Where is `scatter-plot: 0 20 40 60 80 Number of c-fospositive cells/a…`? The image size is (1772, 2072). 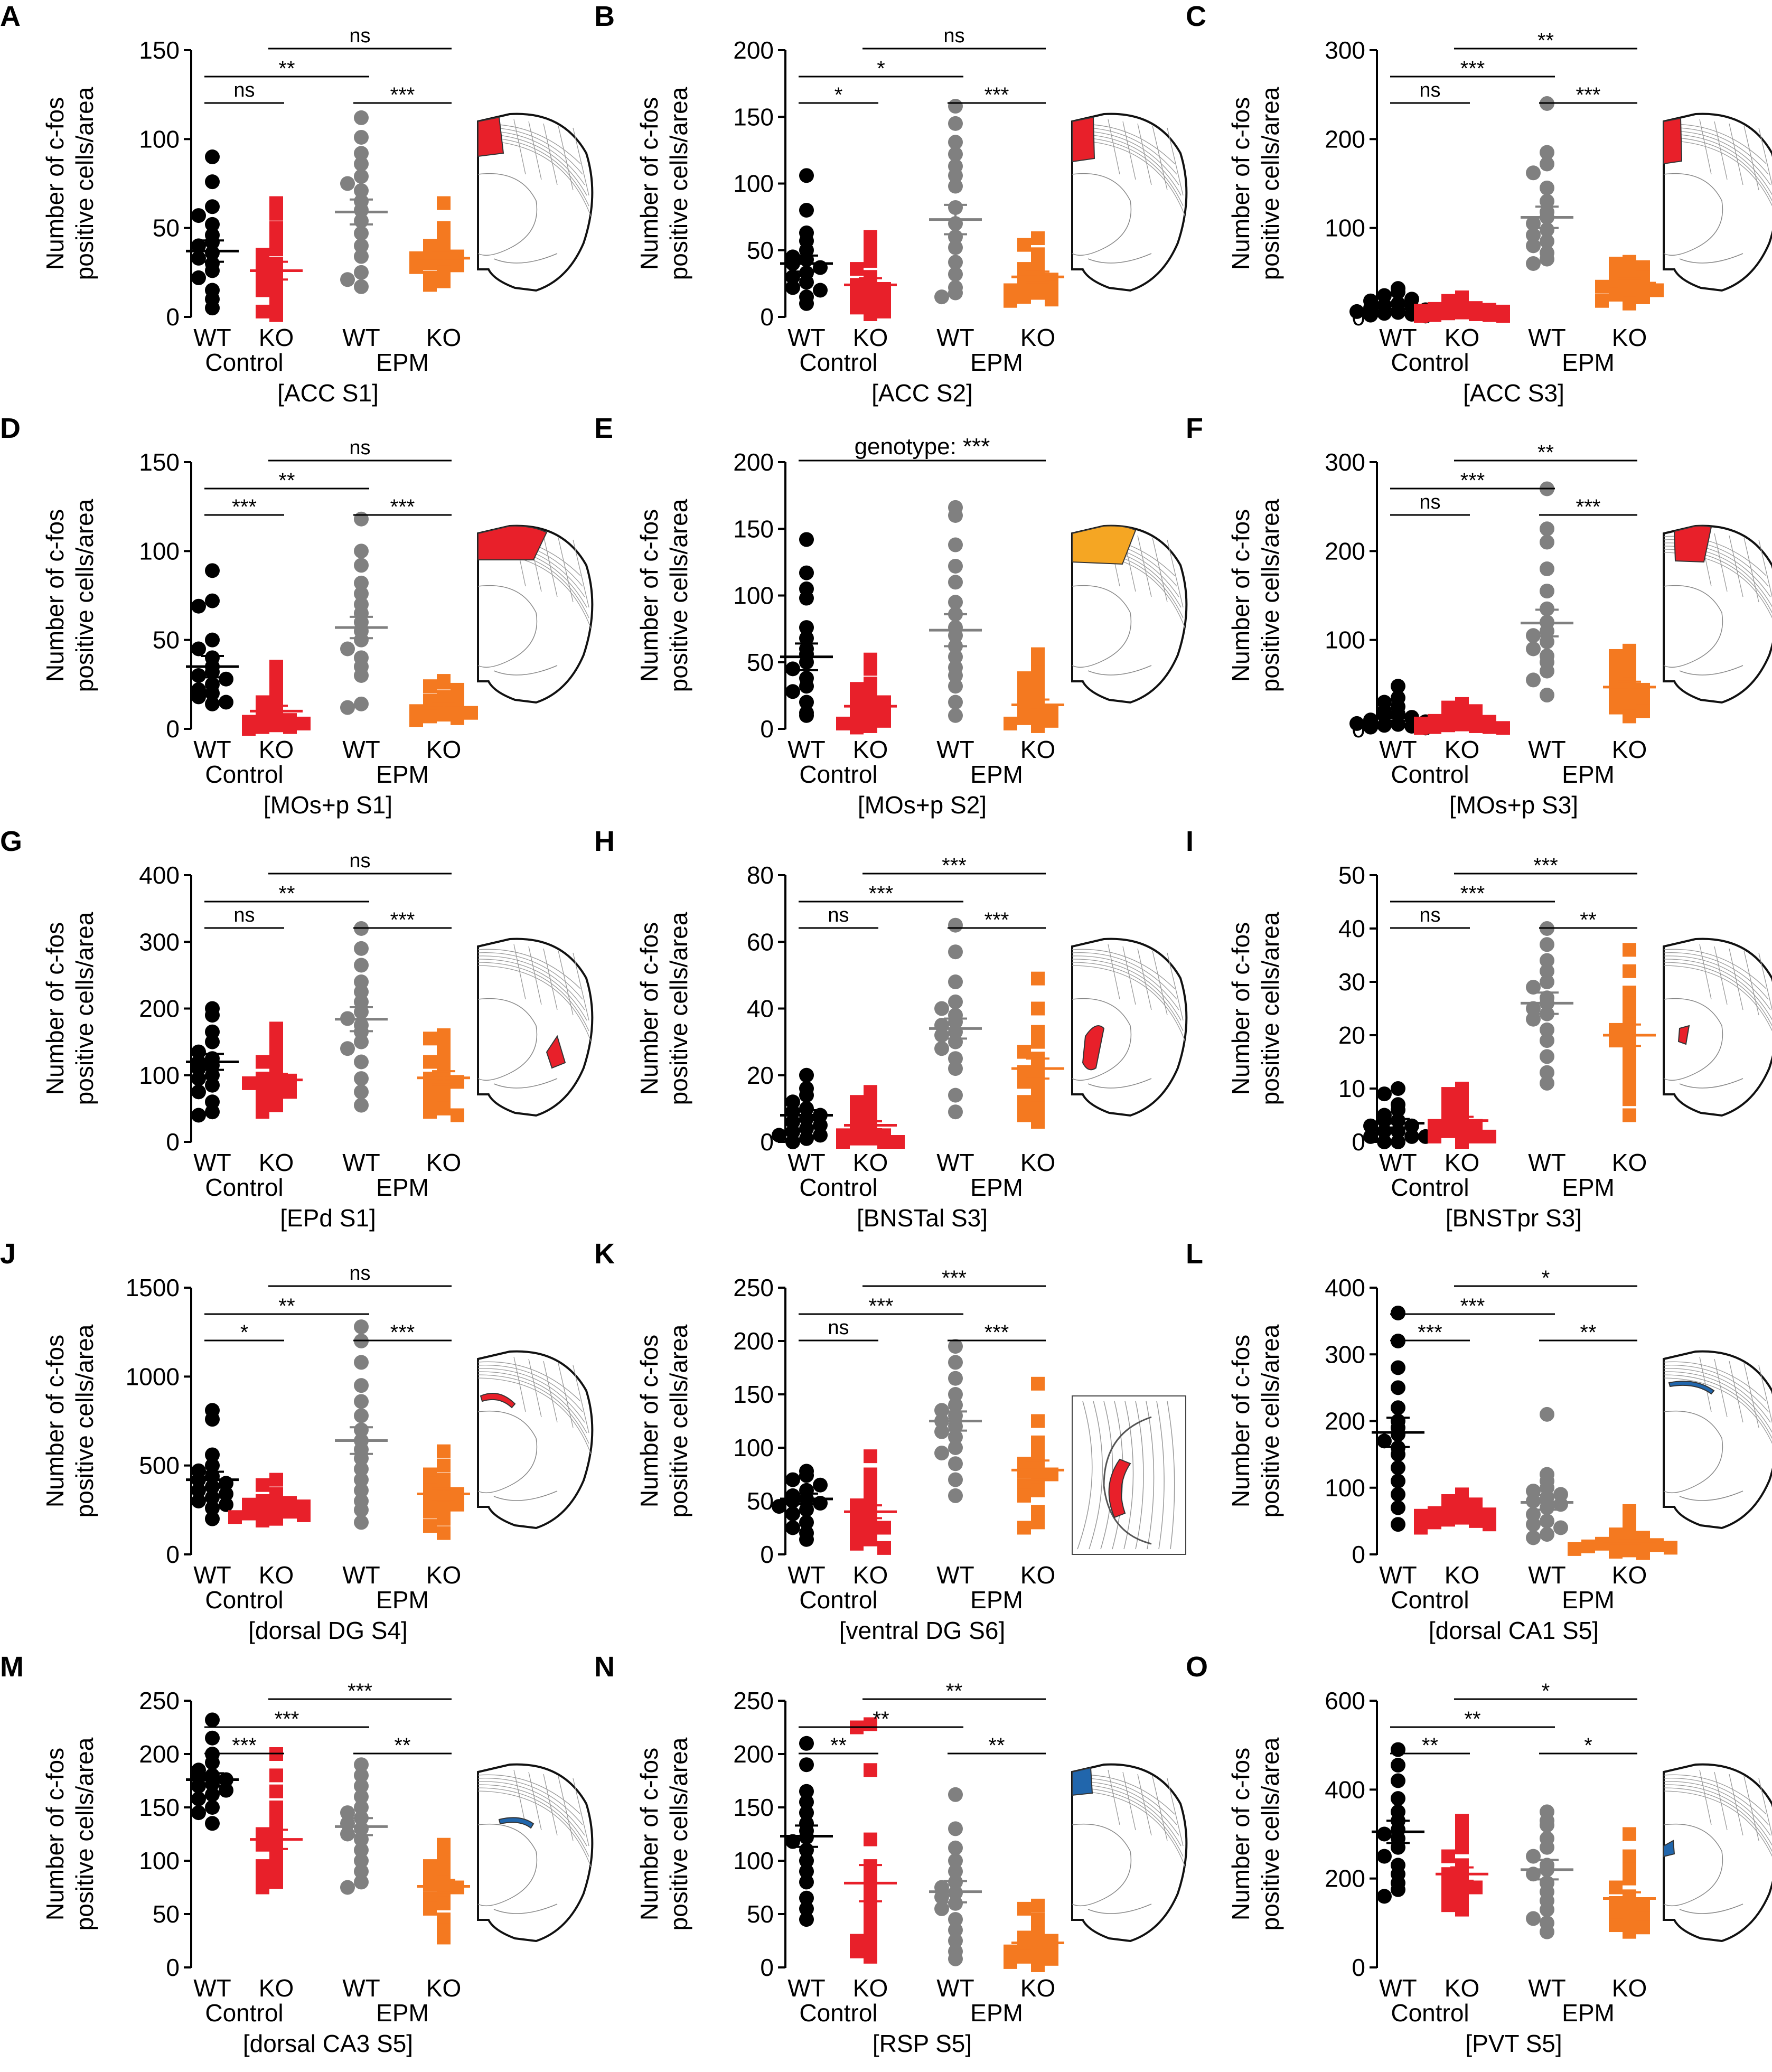 scatter-plot: 0 20 40 60 80 Number of c-fospositive cells/a… is located at coordinates (911, 1043).